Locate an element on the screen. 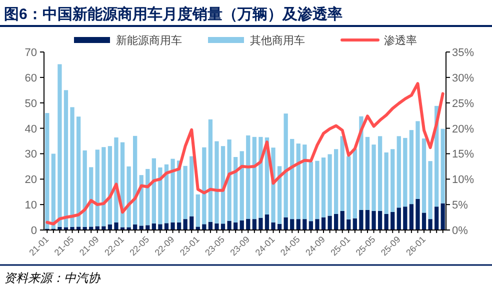 The image size is (492, 294). chart-title: 图6：中国新能源商用车月度销量（万辆）及渗透率 is located at coordinates (173, 14).